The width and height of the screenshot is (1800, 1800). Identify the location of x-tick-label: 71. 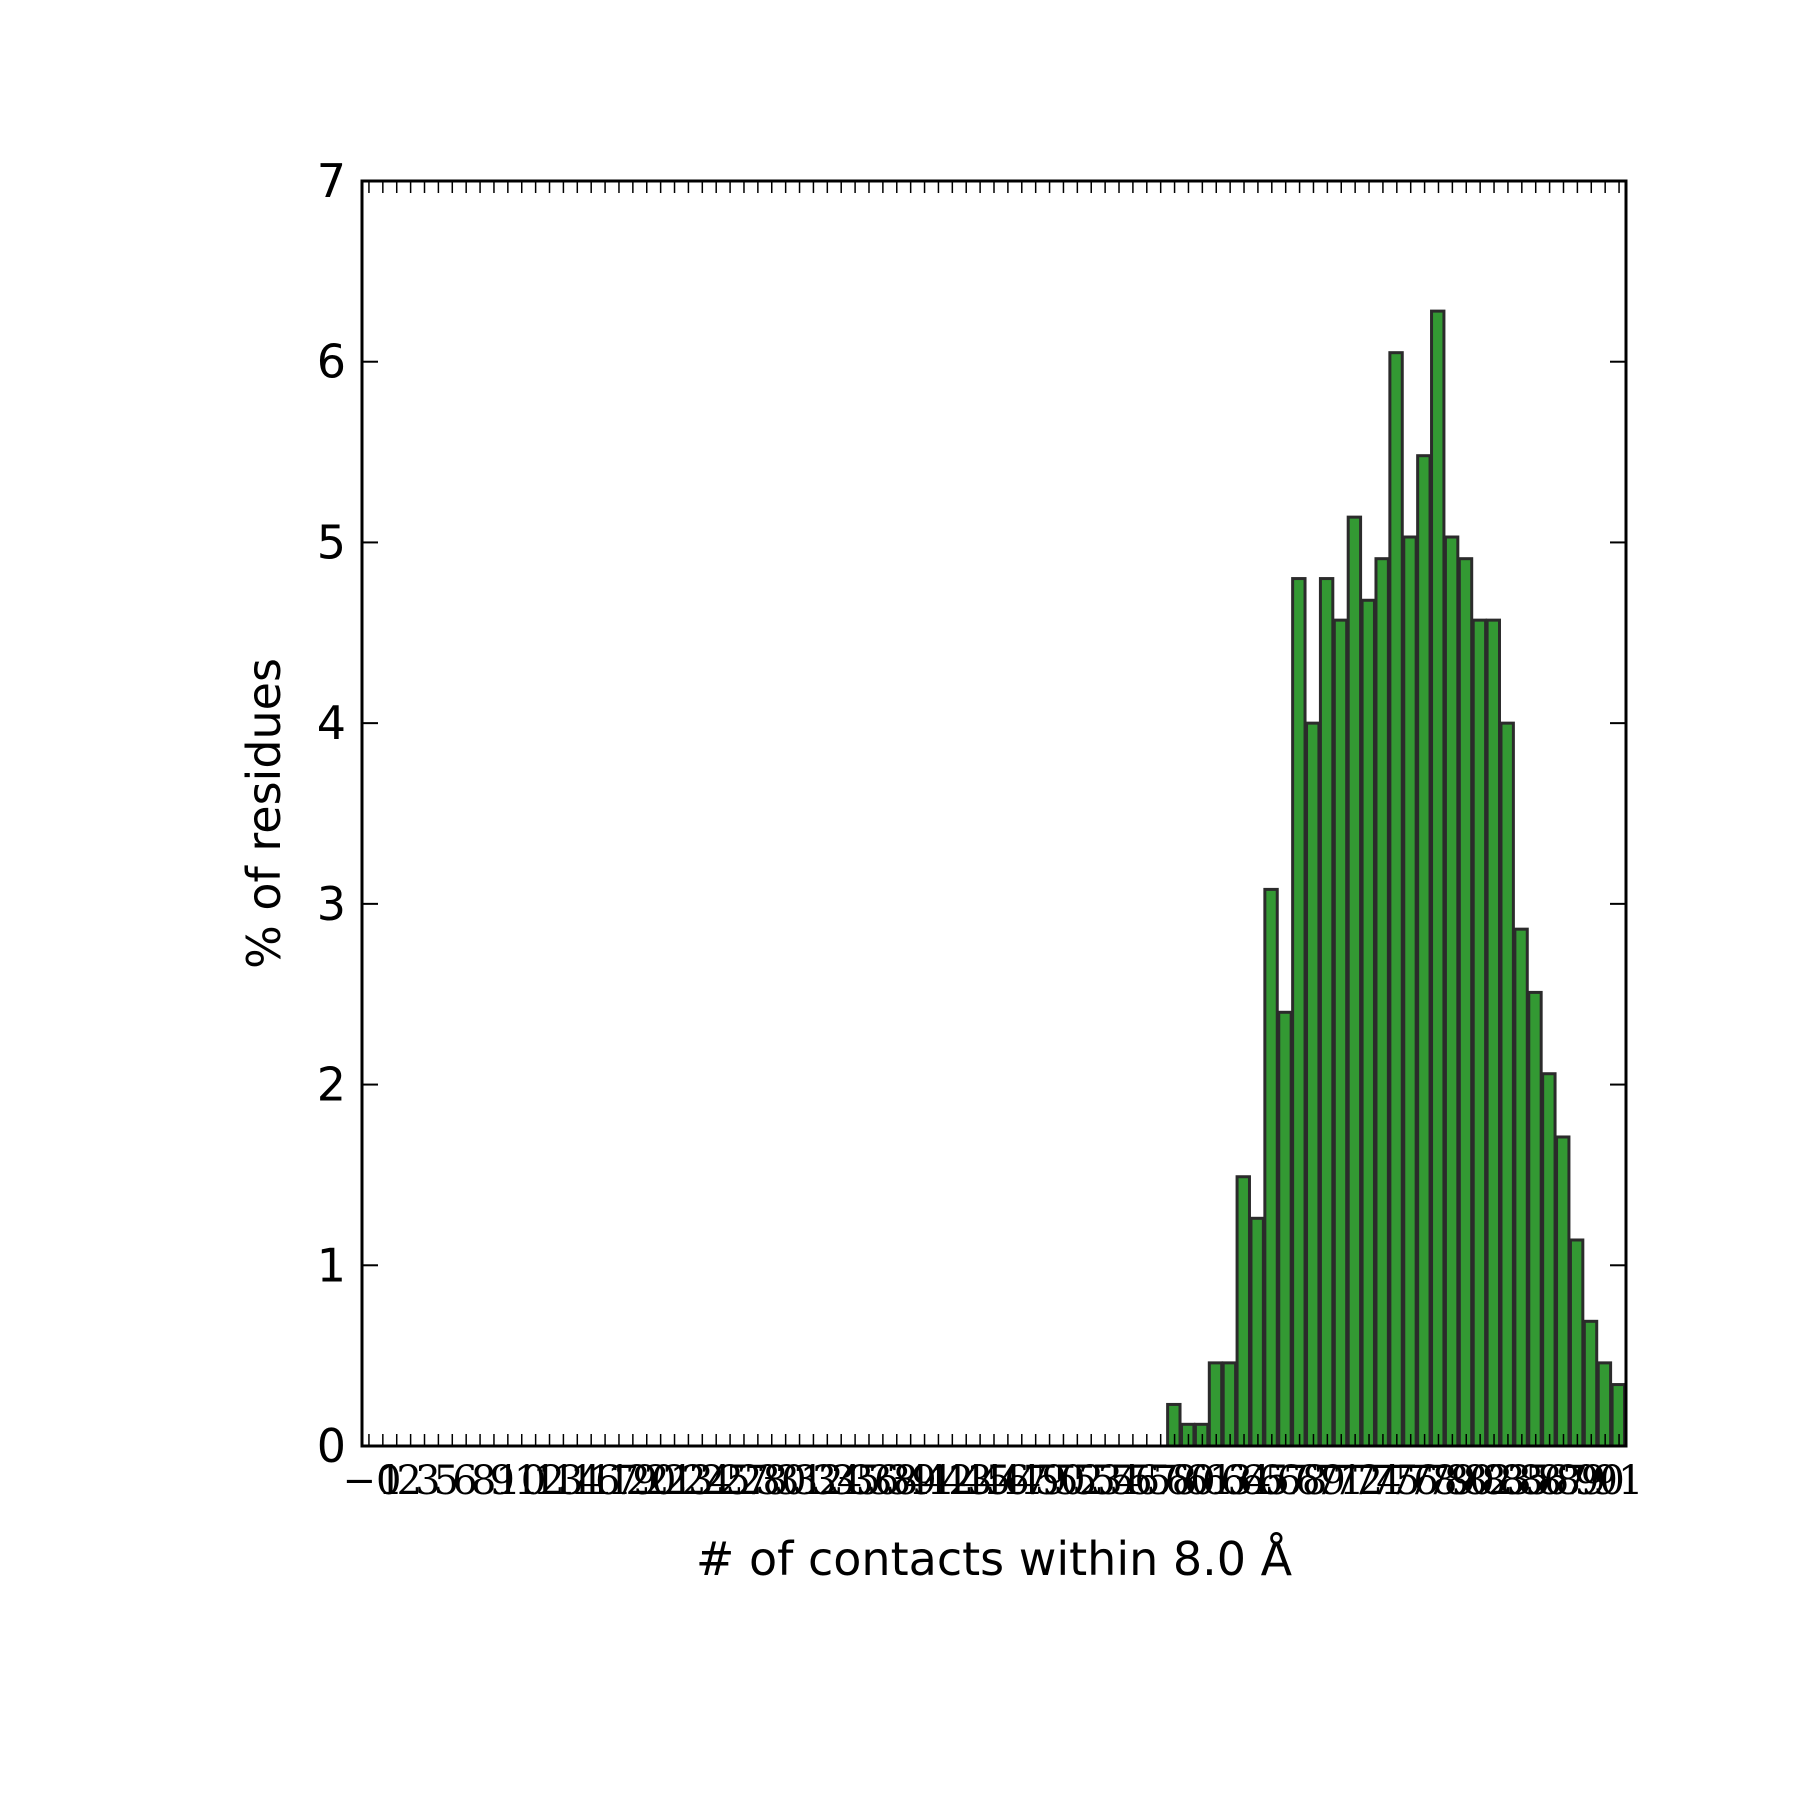
(1339, 1481).